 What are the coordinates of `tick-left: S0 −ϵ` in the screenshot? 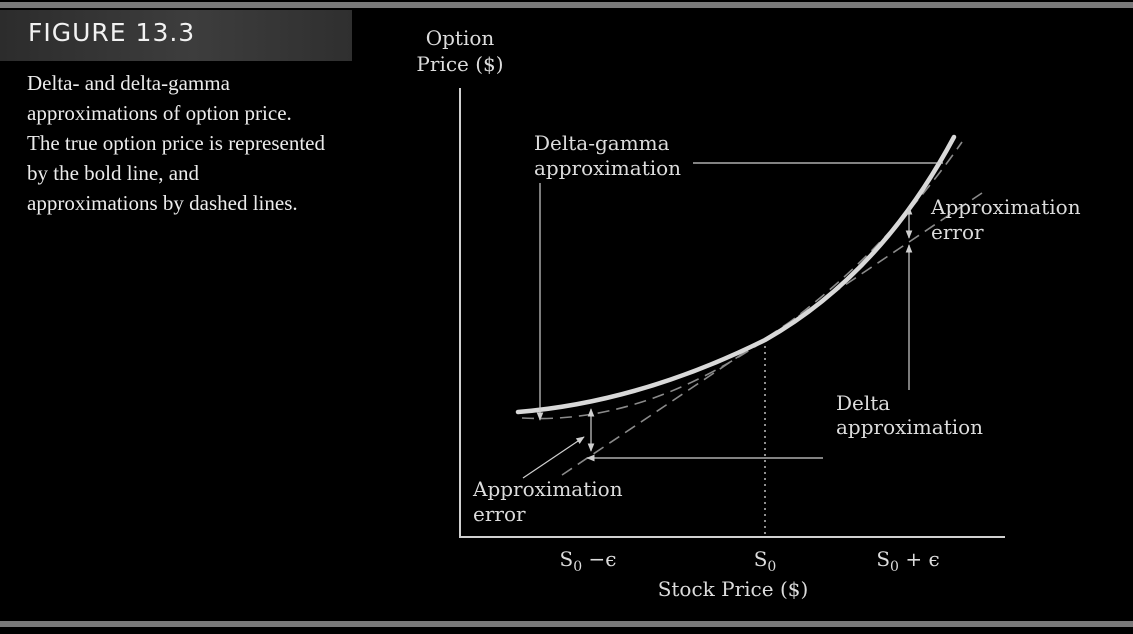 It's located at (588, 561).